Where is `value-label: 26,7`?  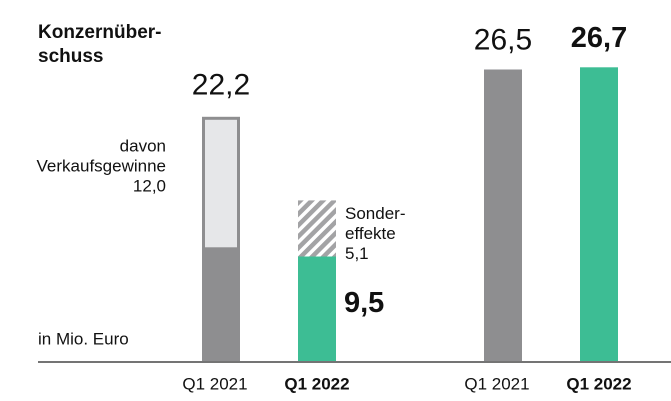 value-label: 26,7 is located at coordinates (599, 38).